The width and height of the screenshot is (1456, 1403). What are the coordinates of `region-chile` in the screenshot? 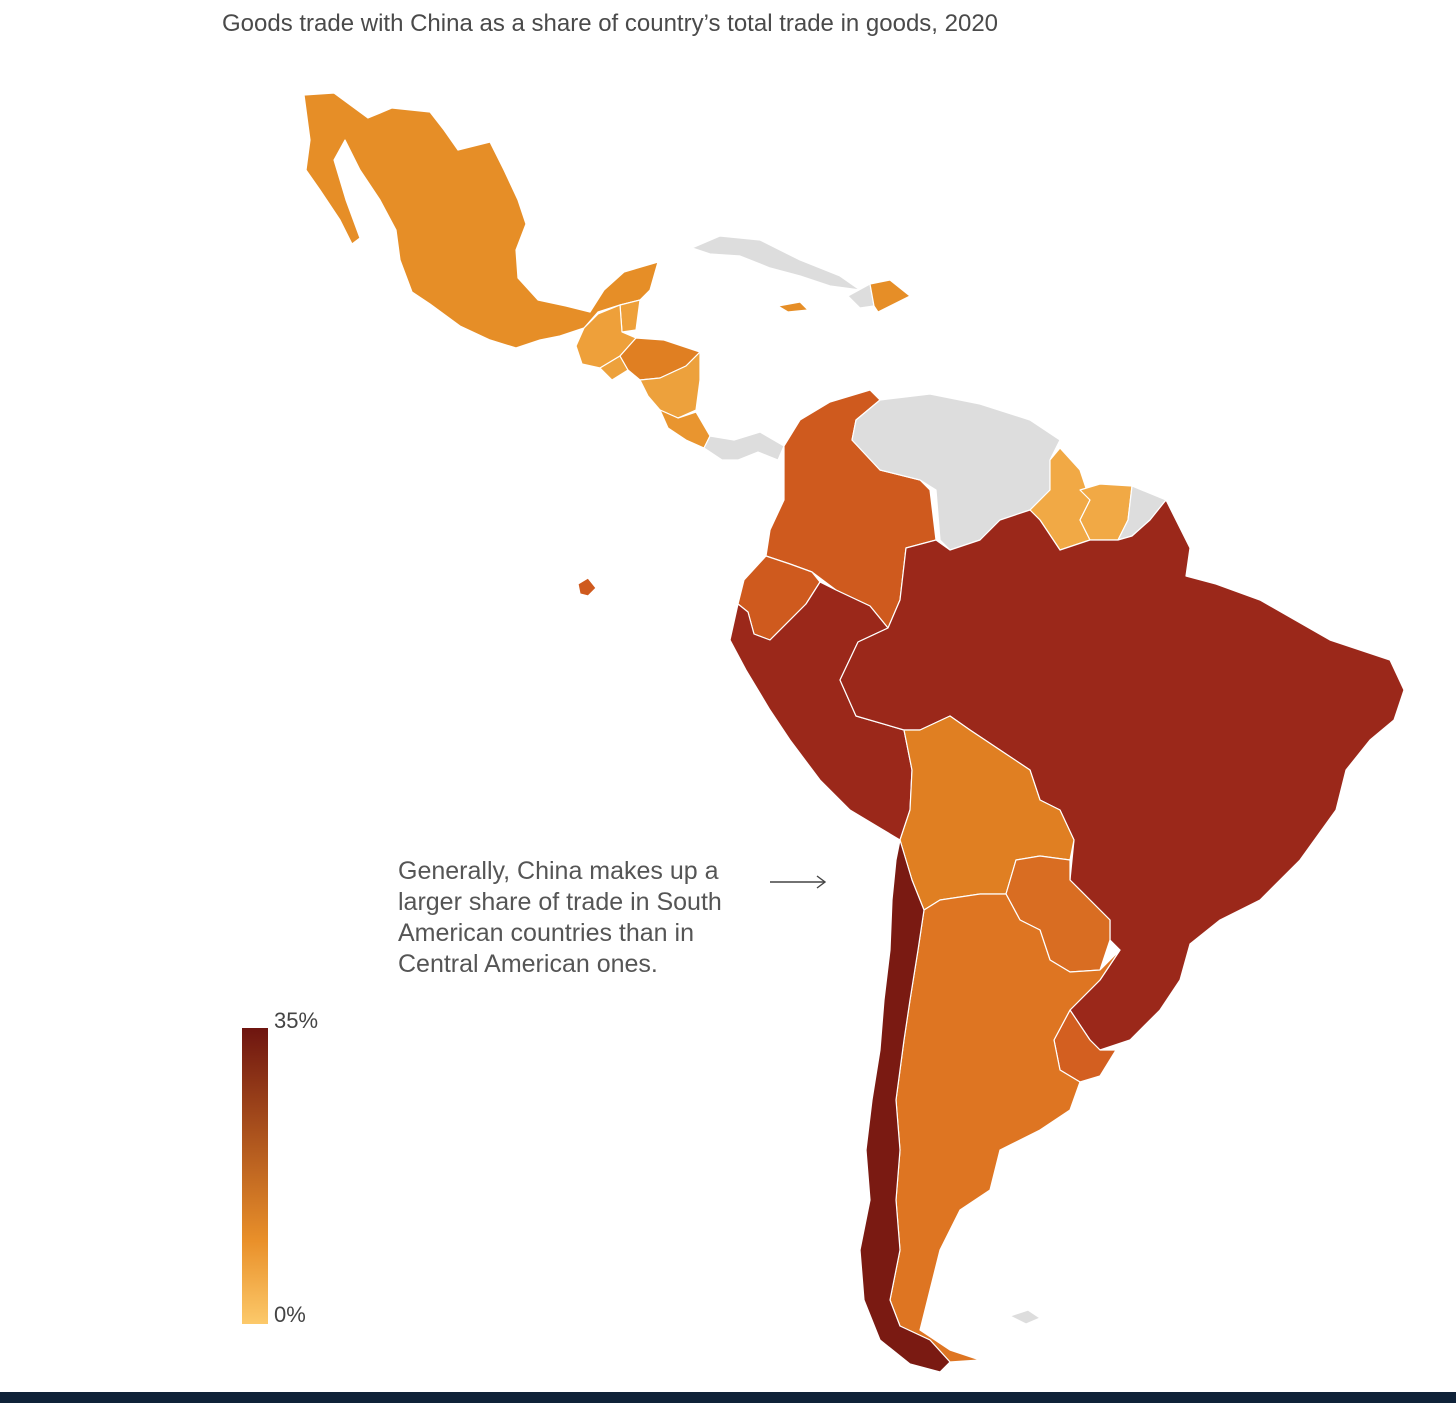 It's located at (905, 1106).